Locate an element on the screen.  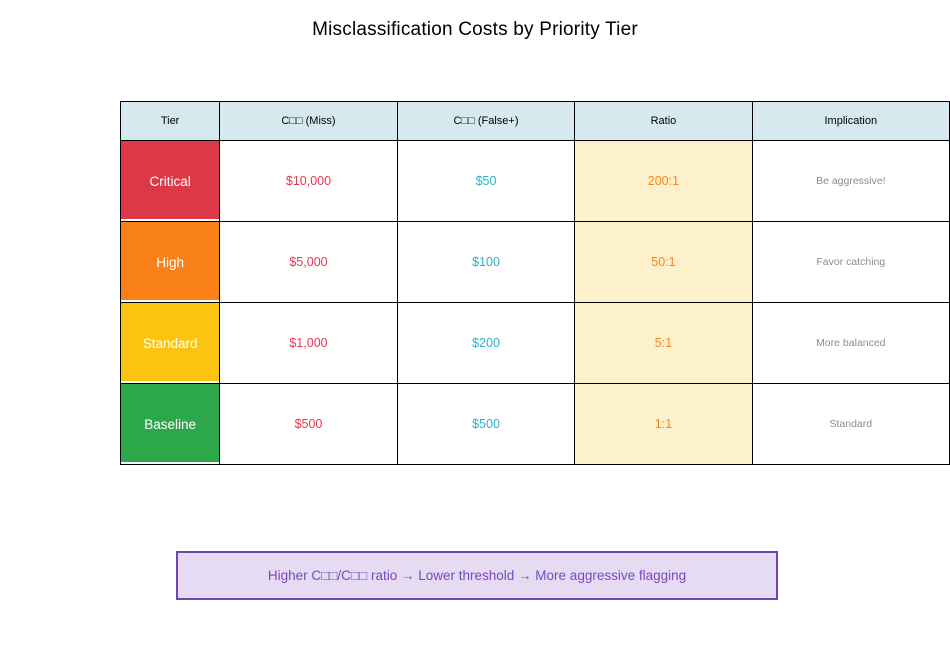
col-header-ratio: Ratio is located at coordinates (663, 121).